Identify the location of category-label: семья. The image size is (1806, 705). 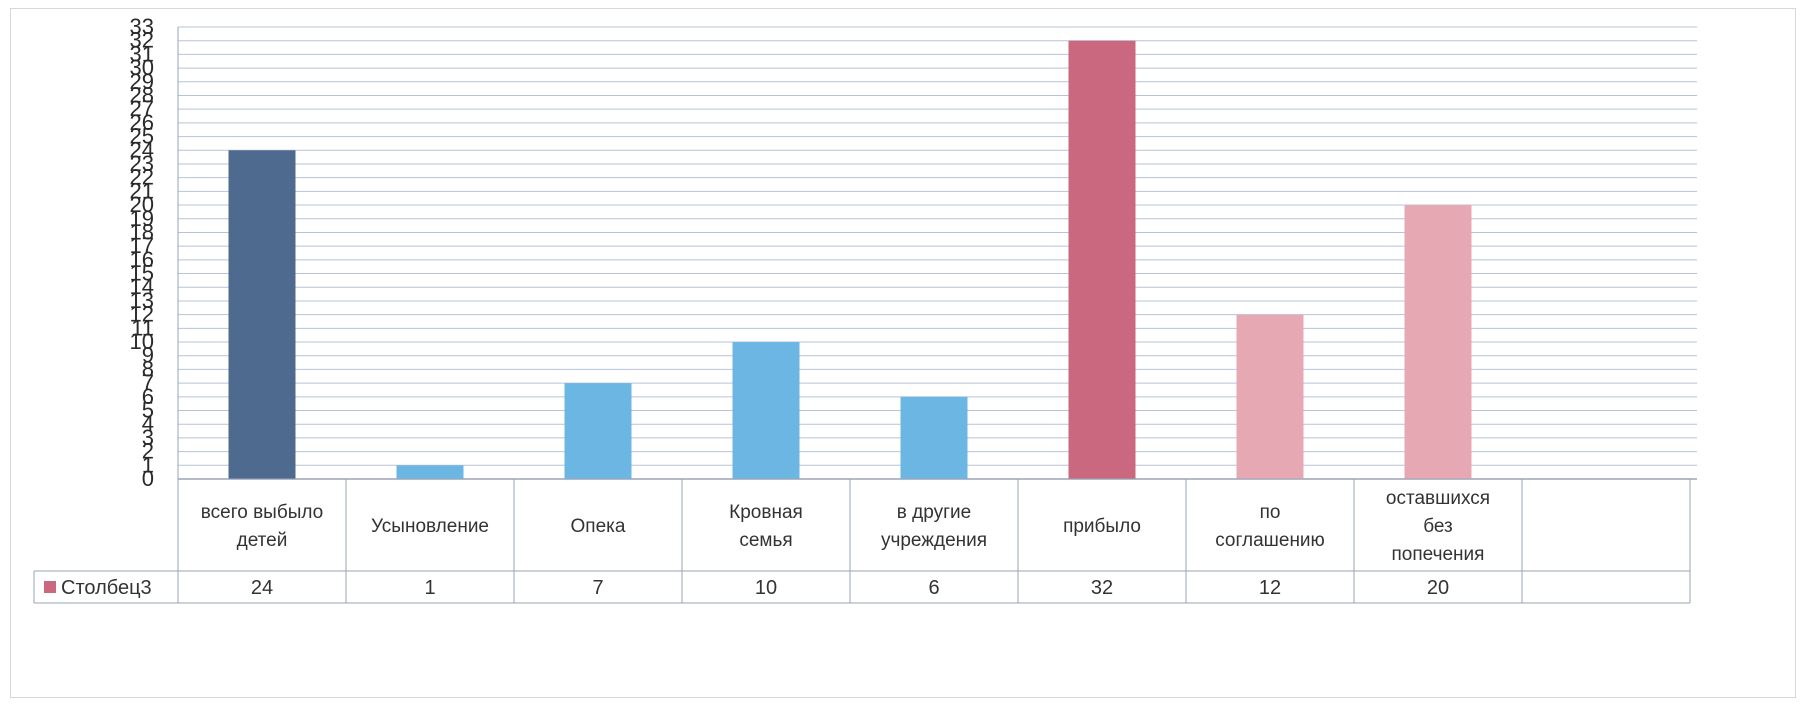
(765, 540).